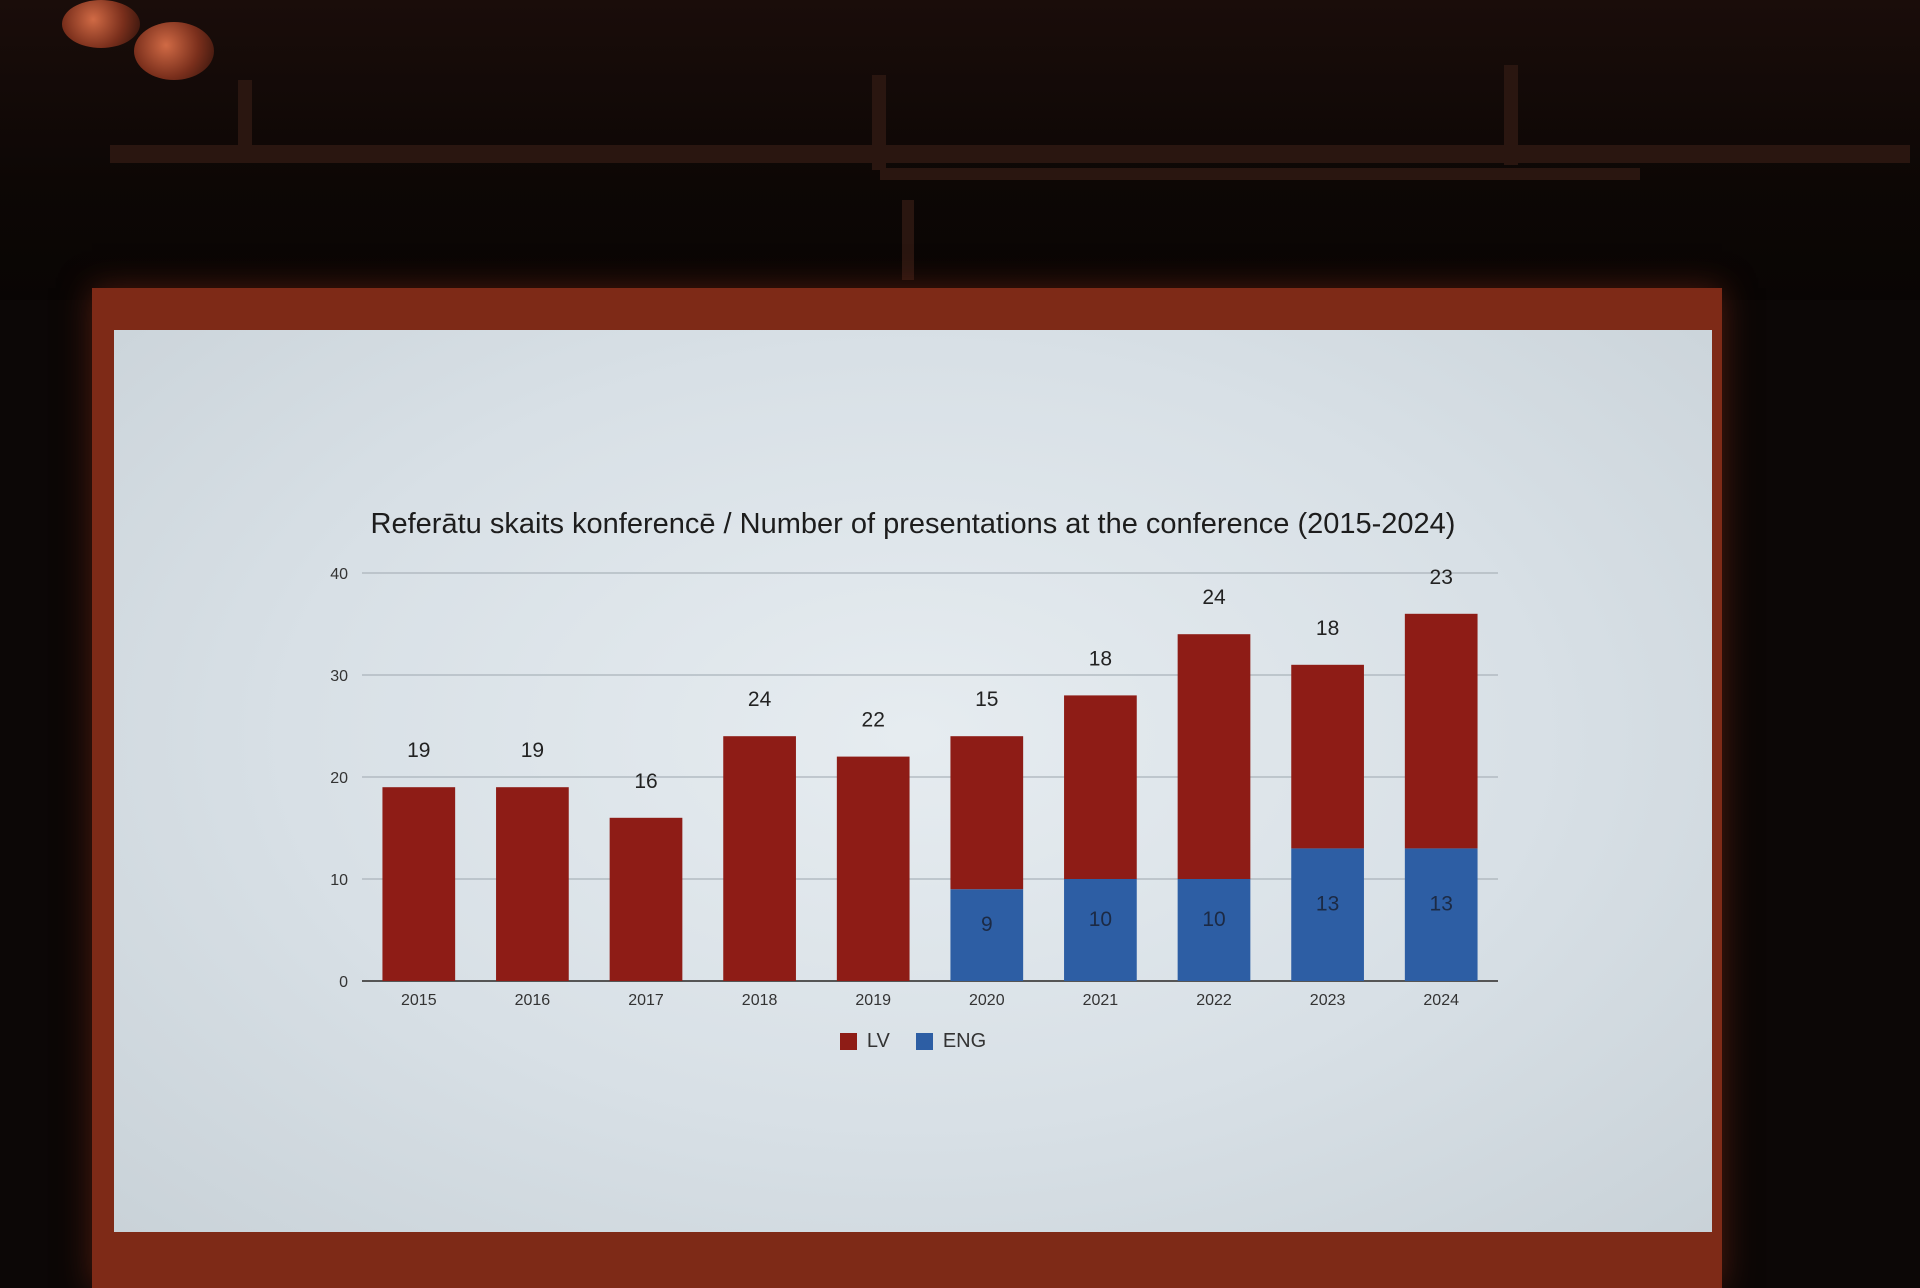 This screenshot has width=1920, height=1288. I want to click on legend-swatch-lv, so click(848, 1041).